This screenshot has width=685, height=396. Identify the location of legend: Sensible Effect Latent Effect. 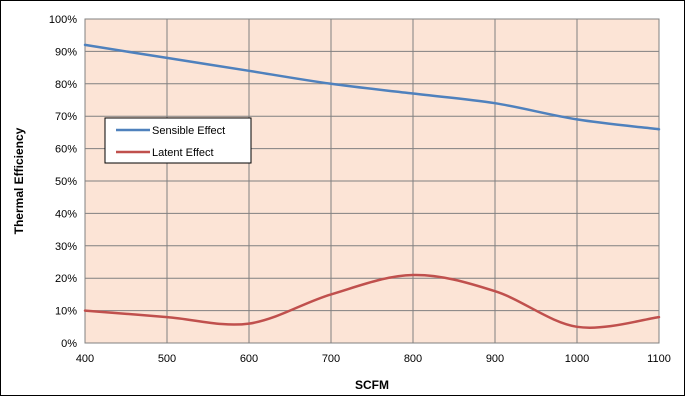
(178, 140).